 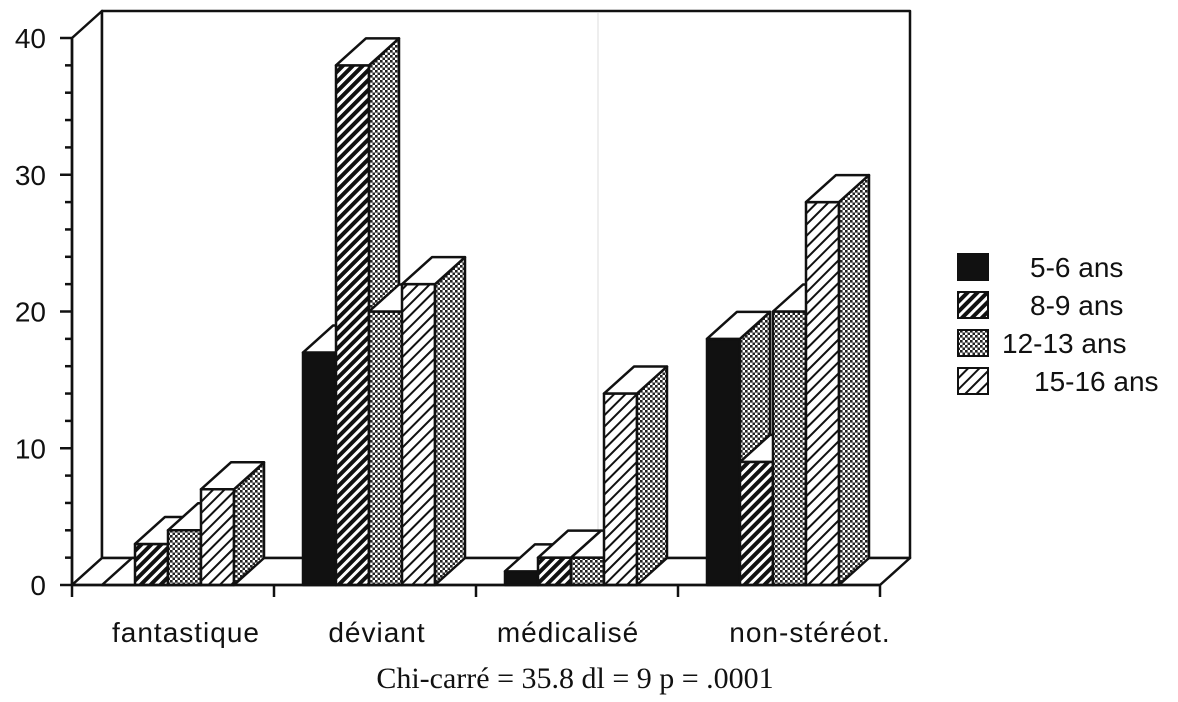 I want to click on legend-label: 12-13 ans, so click(x=1064, y=343).